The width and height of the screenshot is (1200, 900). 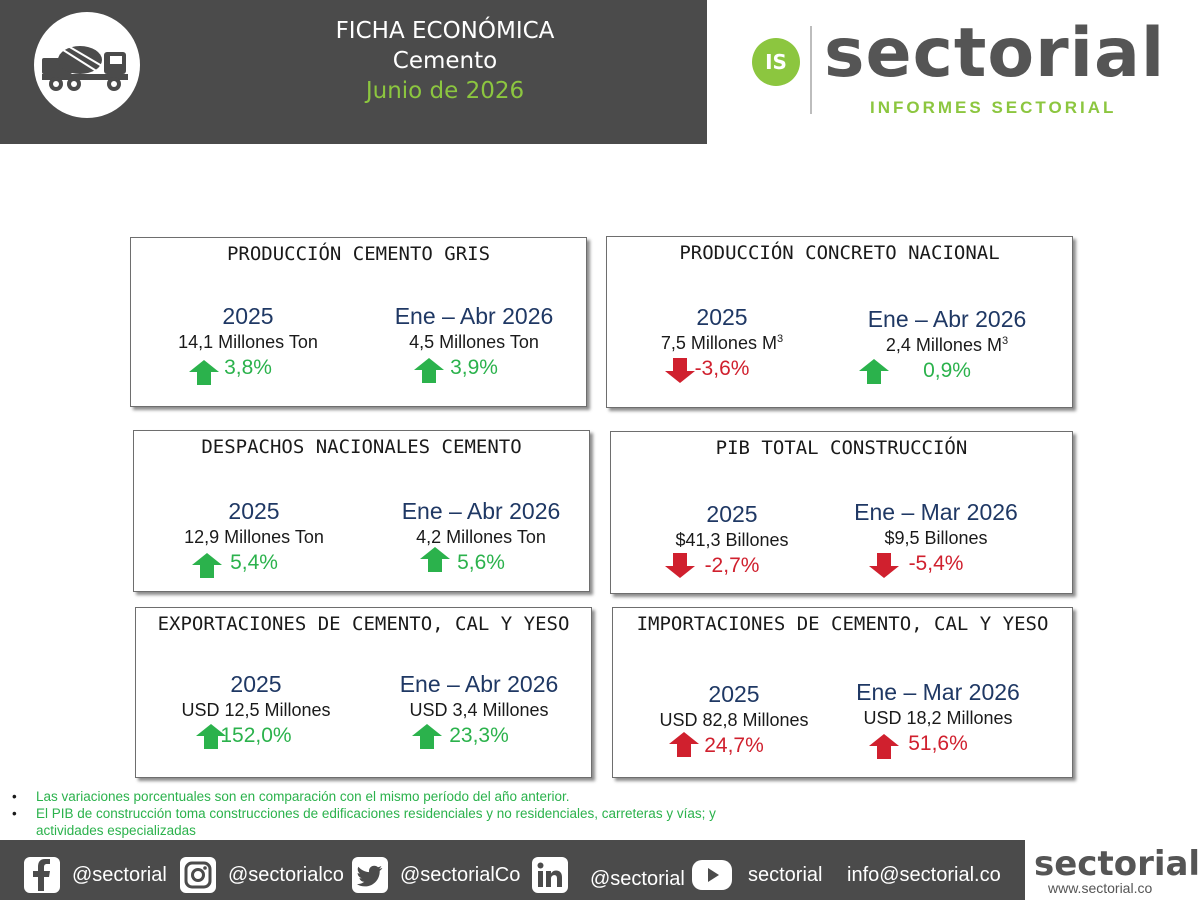 What do you see at coordinates (811, 70) in the screenshot?
I see `brand-divider` at bounding box center [811, 70].